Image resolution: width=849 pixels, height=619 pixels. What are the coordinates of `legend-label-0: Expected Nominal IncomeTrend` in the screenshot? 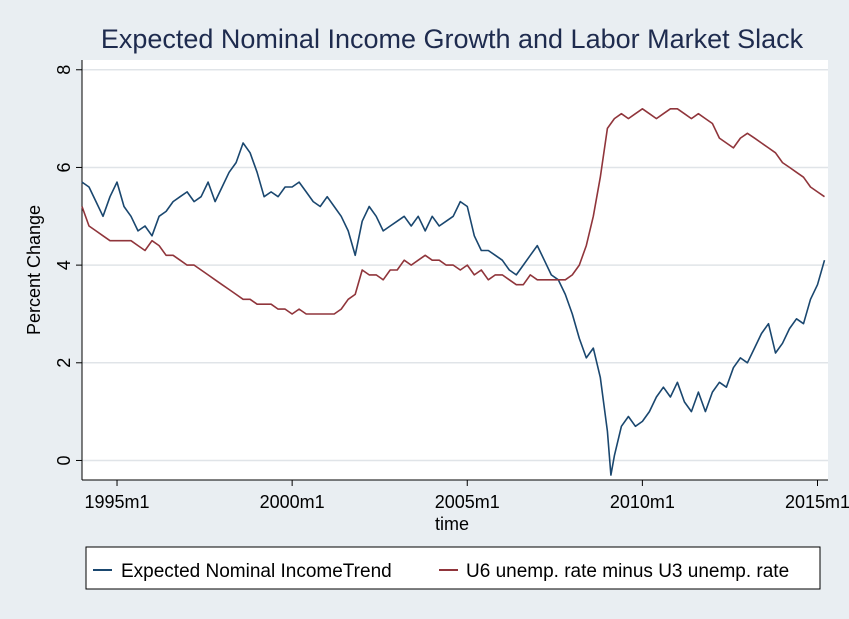 It's located at (256, 571).